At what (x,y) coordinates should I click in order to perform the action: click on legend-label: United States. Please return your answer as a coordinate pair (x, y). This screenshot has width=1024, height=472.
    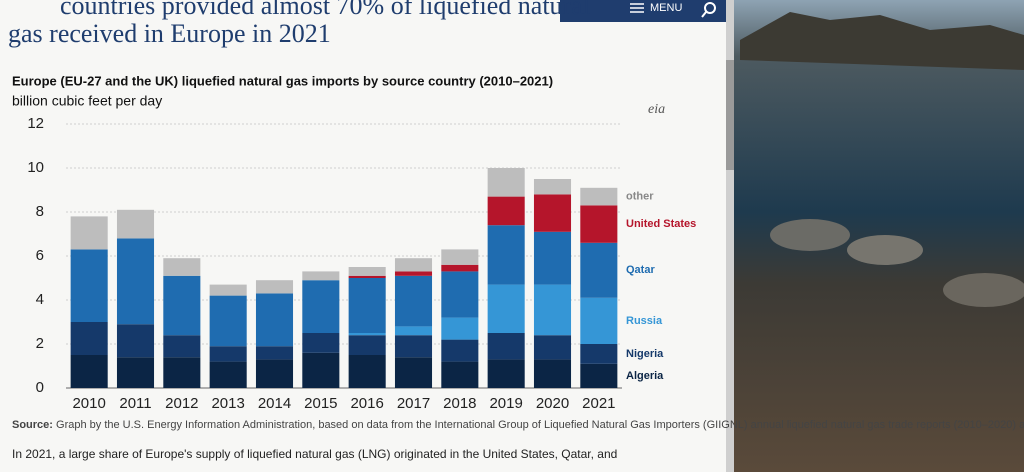
    Looking at the image, I should click on (661, 224).